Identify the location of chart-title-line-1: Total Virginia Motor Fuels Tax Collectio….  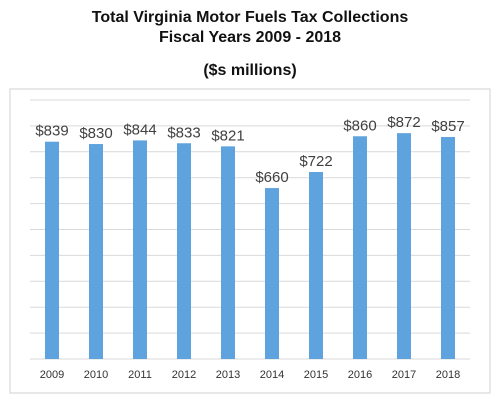
(250, 17).